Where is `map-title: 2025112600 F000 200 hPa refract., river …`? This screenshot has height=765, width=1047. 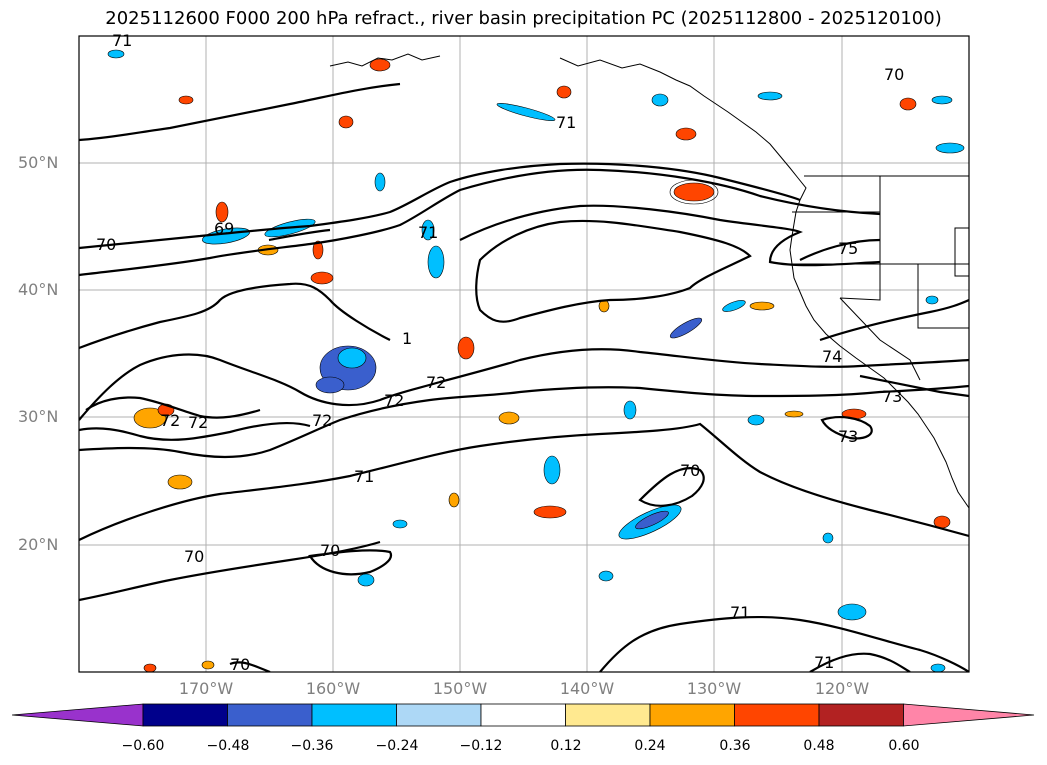
map-title: 2025112600 F000 200 hPa refract., river … is located at coordinates (523, 18).